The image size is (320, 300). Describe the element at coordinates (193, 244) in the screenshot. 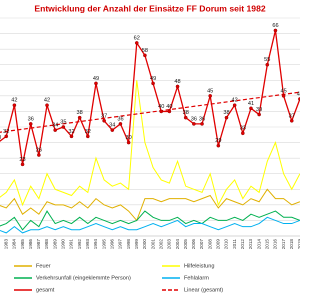

I see `x-tick-label: 2006` at that location.